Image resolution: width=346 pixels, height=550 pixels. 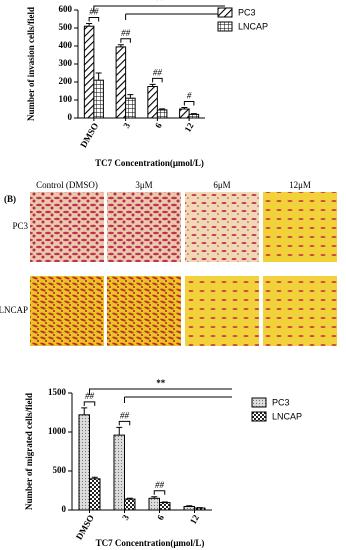 What do you see at coordinates (221, 185) in the screenshot?
I see `column-label: 6μM` at bounding box center [221, 185].